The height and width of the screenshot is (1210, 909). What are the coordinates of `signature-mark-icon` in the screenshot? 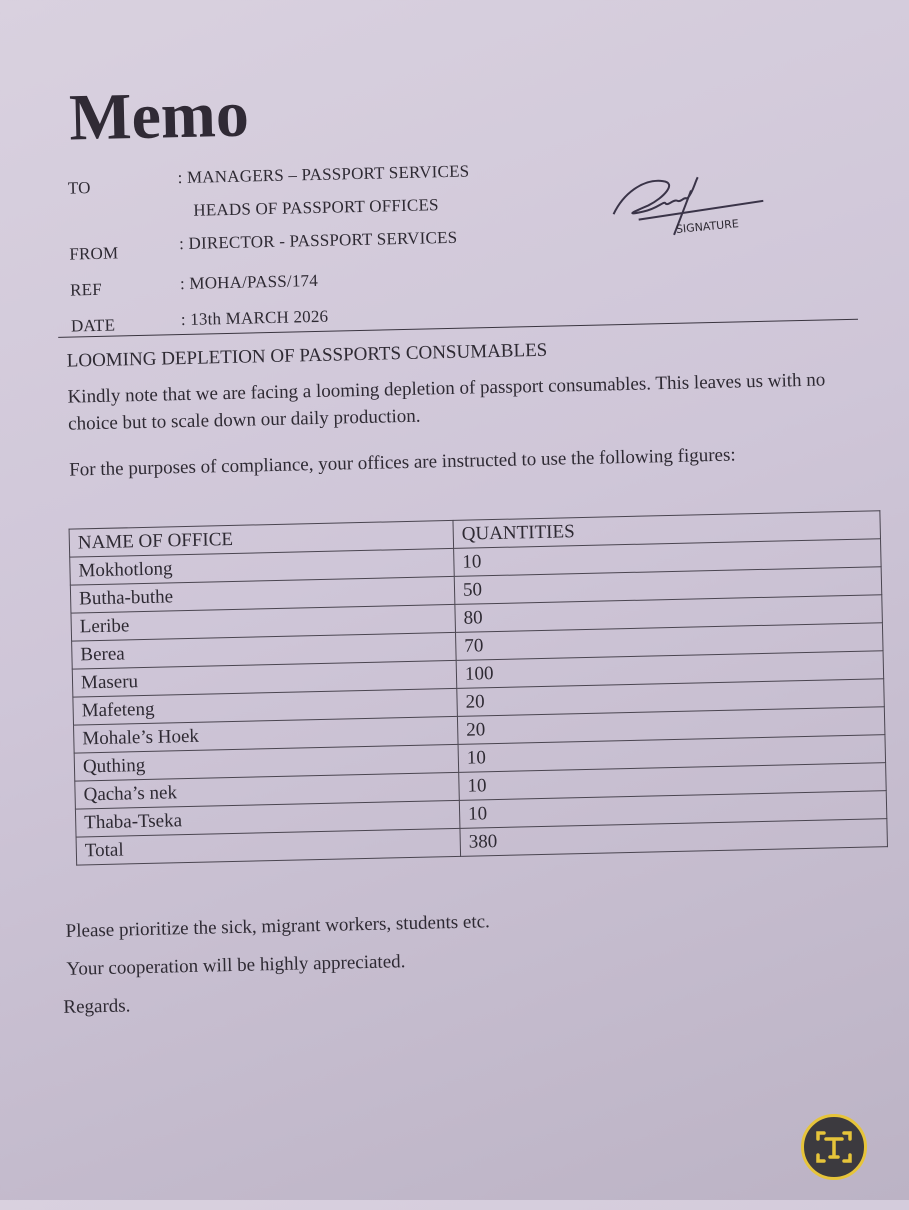 It's located at (688, 206).